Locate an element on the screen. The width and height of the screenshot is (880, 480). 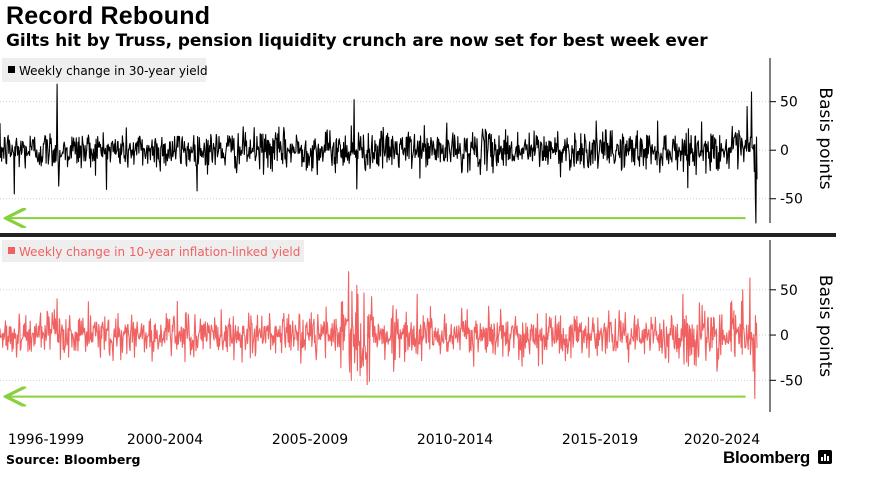
x-tick-label: 2005-2009 is located at coordinates (310, 438).